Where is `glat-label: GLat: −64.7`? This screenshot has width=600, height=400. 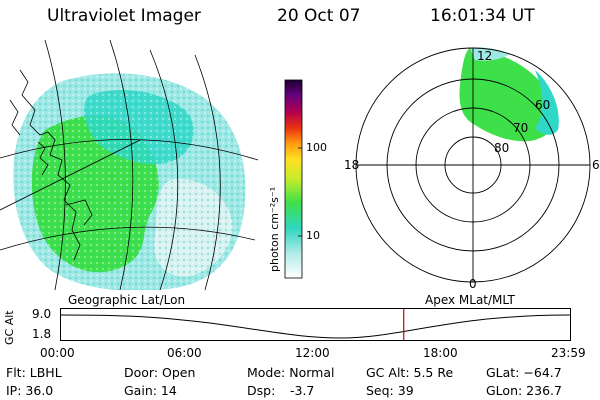 glat-label: GLat: −64.7 is located at coordinates (524, 372).